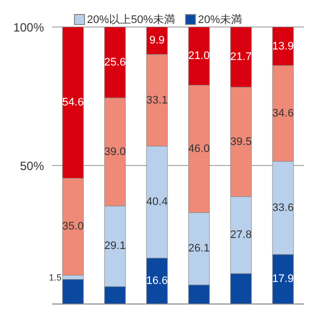  Describe the element at coordinates (199, 148) in the screenshot. I see `data-label: 46.0` at that location.